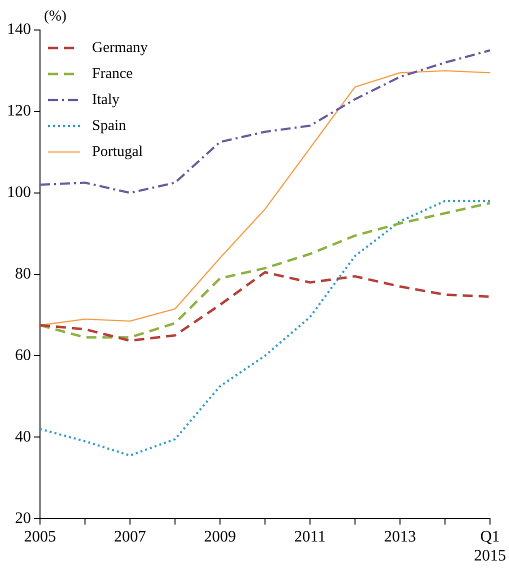 The image size is (509, 573). Describe the element at coordinates (130, 537) in the screenshot. I see `x-tick-label: 2007` at that location.